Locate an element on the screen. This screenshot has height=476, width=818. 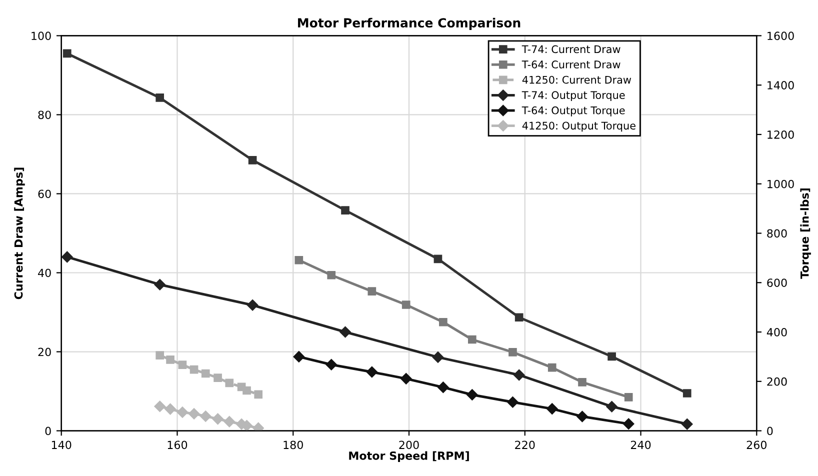
x-axis-title: Motor Speed [RPM] is located at coordinates (409, 456).